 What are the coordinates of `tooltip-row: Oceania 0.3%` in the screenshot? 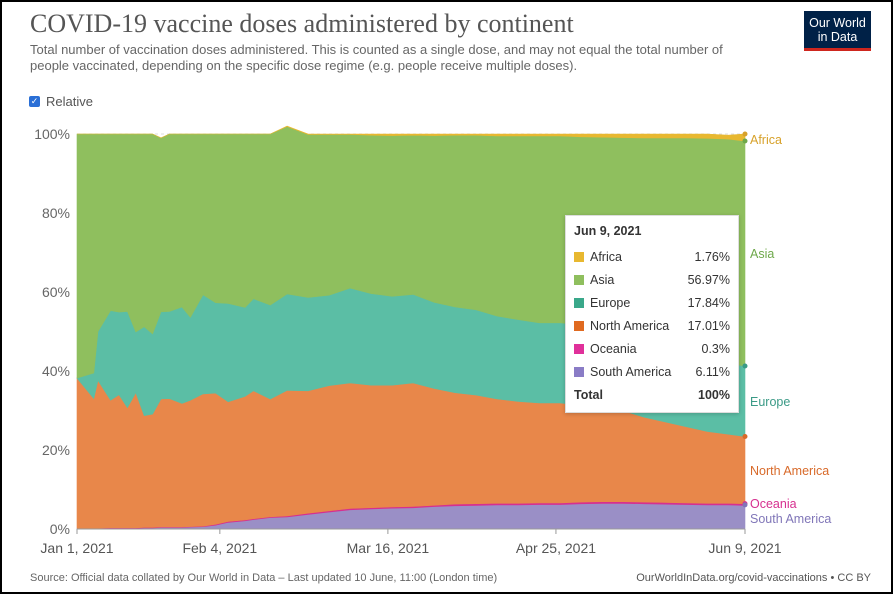 It's located at (652, 348).